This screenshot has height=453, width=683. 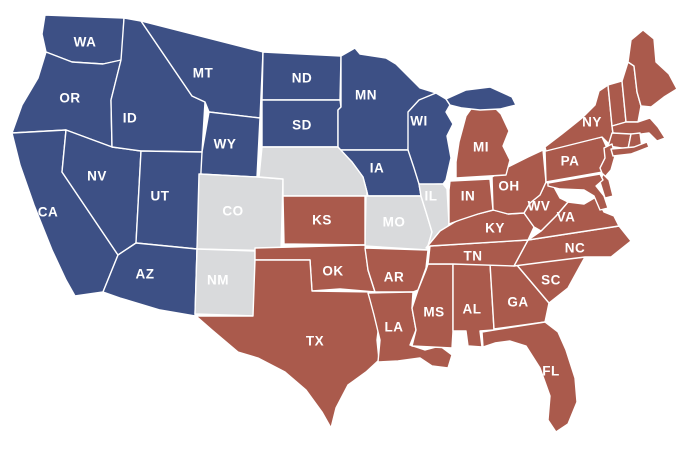 I want to click on long-island, so click(x=630, y=149).